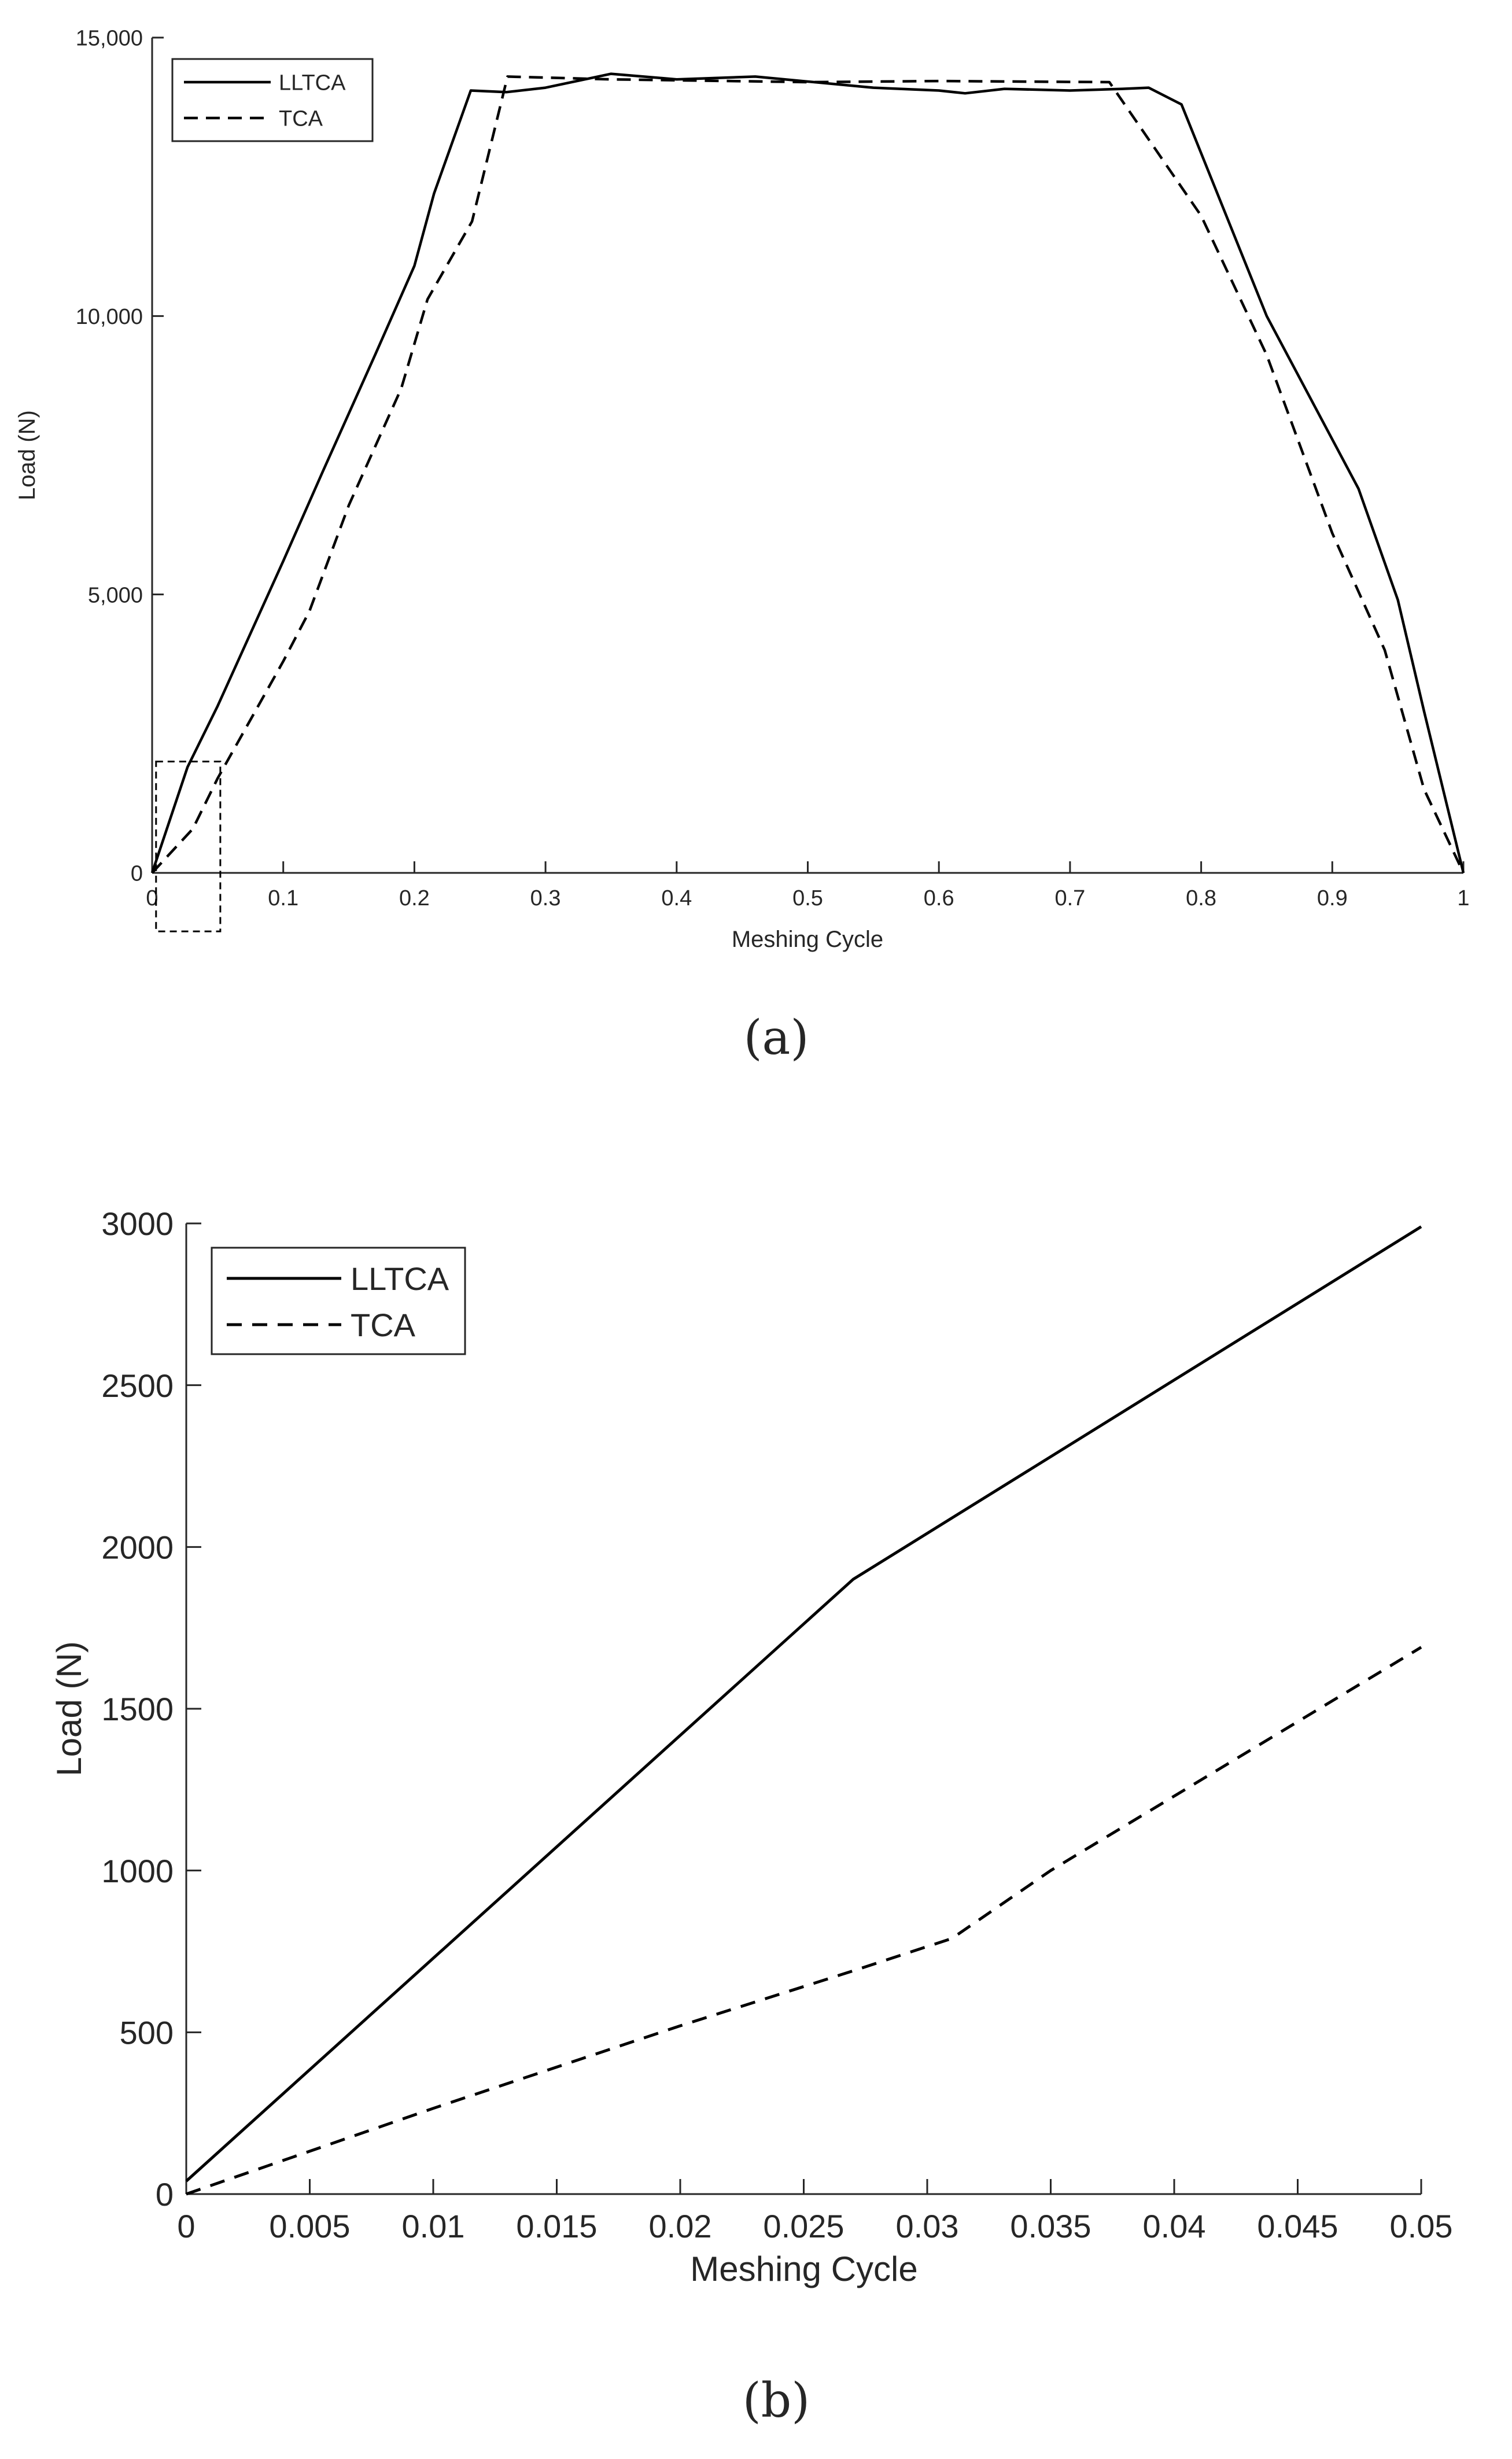  I want to click on x-tick-label: 0.1, so click(283, 898).